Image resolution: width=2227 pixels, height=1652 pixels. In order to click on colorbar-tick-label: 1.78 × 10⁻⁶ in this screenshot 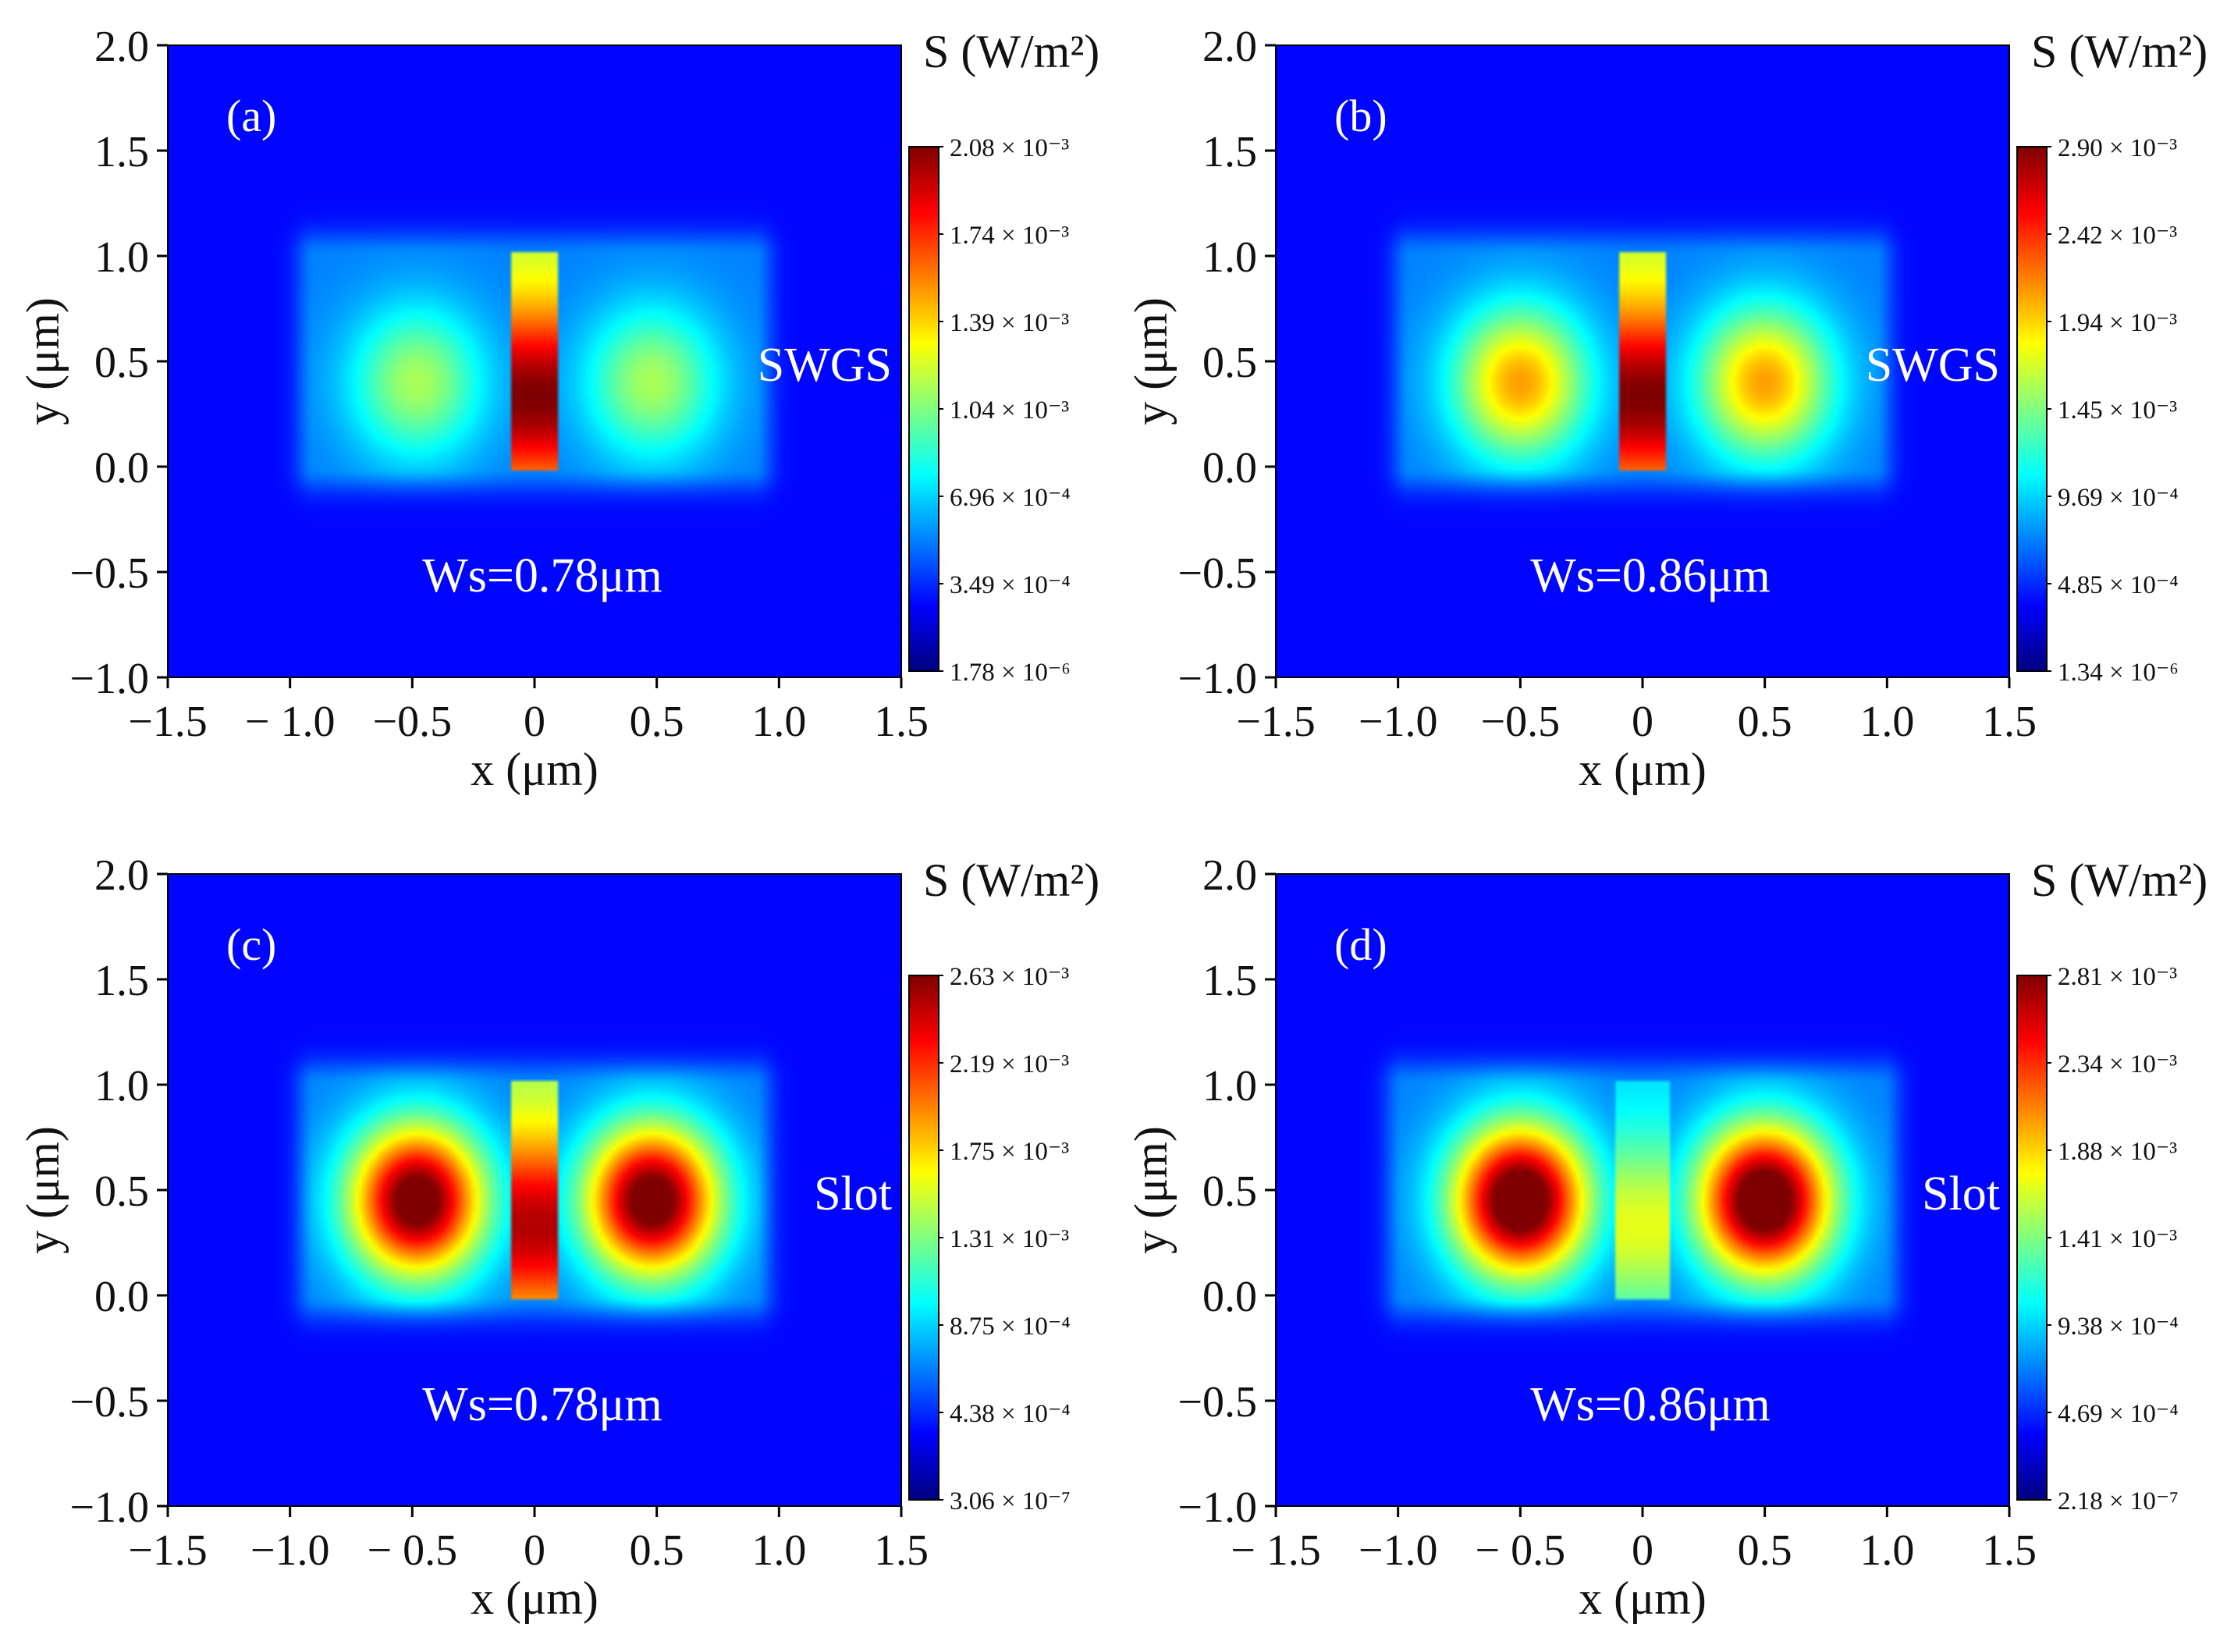, I will do `click(1010, 673)`.